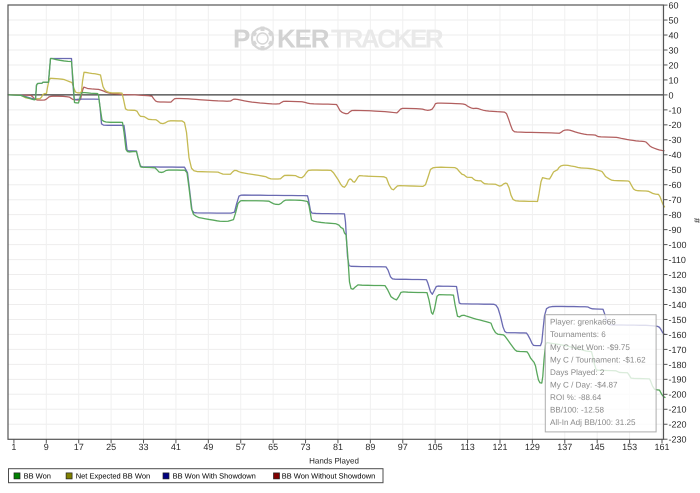  Describe the element at coordinates (273, 447) in the screenshot. I see `svg-text: 65` at that location.